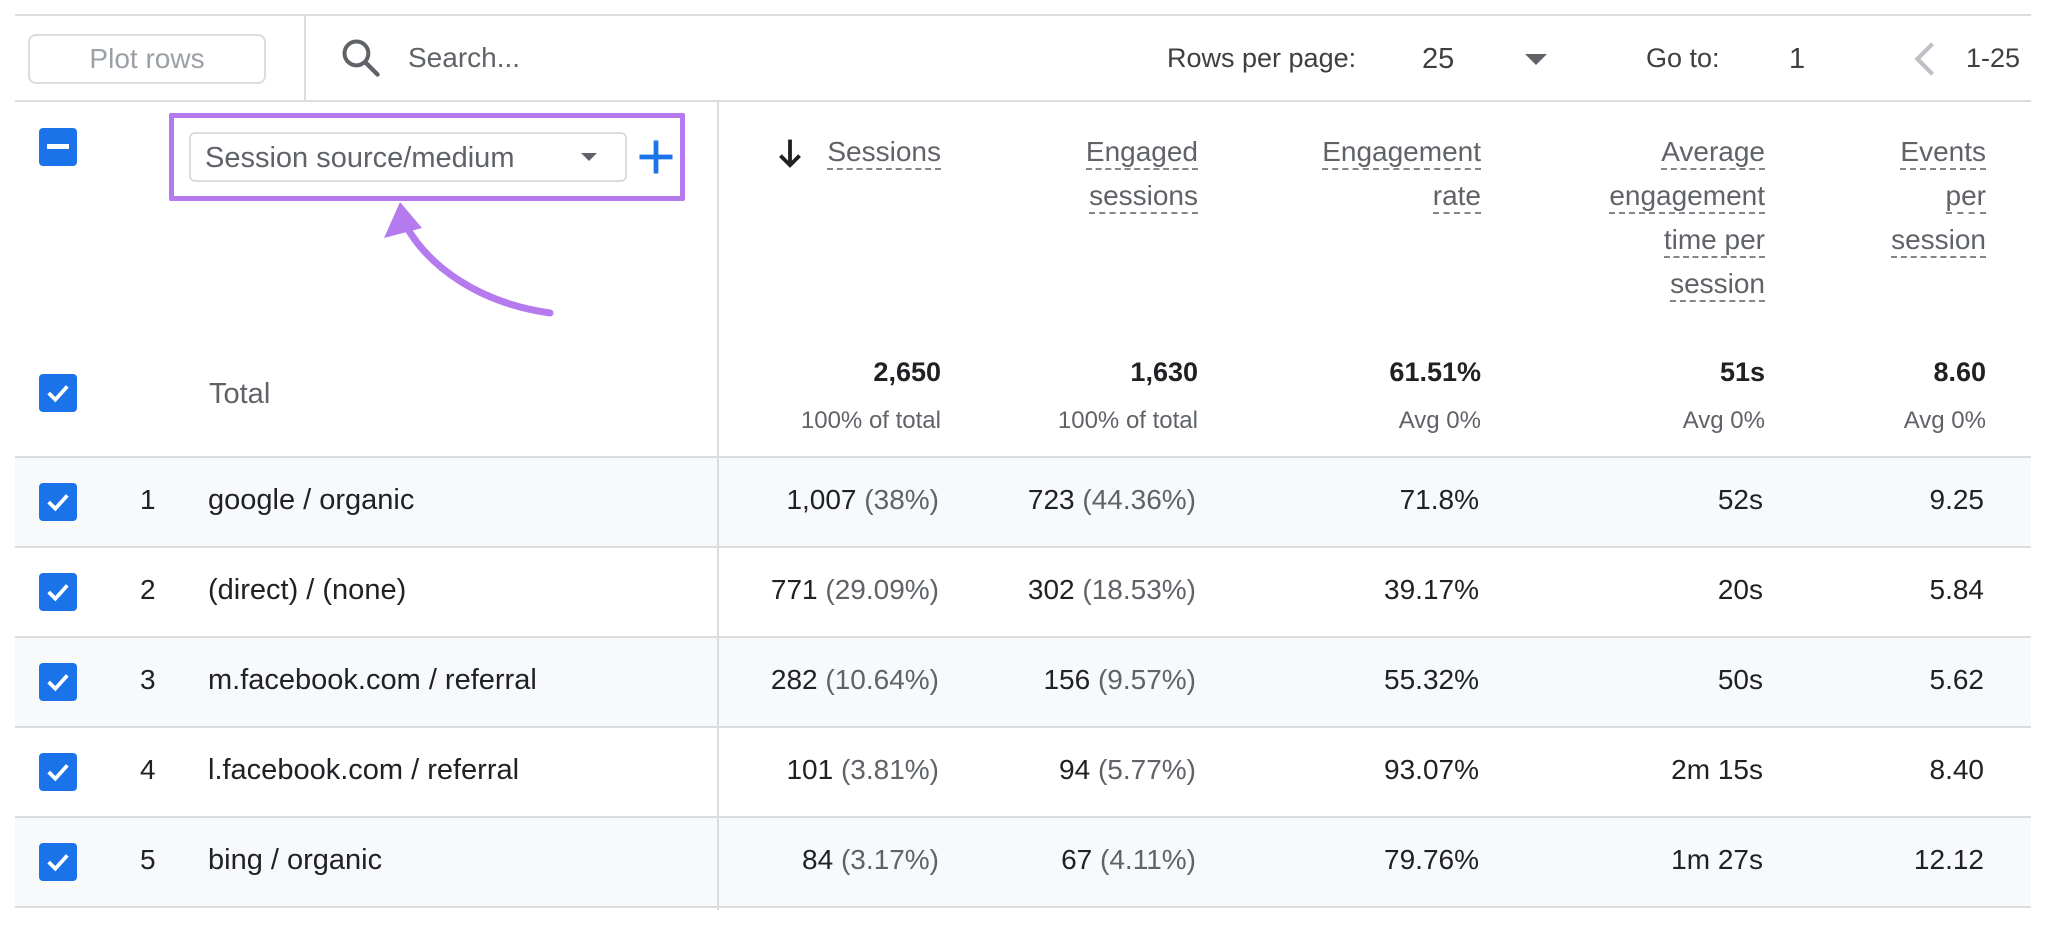 The height and width of the screenshot is (927, 2048). What do you see at coordinates (408, 157) in the screenshot?
I see `dimension-dropdown: Session source/medium` at bounding box center [408, 157].